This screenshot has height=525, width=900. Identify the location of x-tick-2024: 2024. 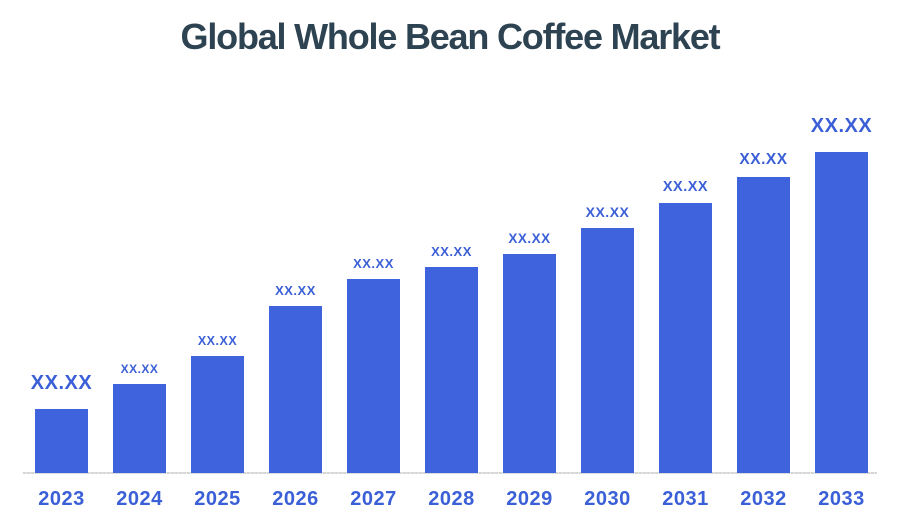
(139, 499).